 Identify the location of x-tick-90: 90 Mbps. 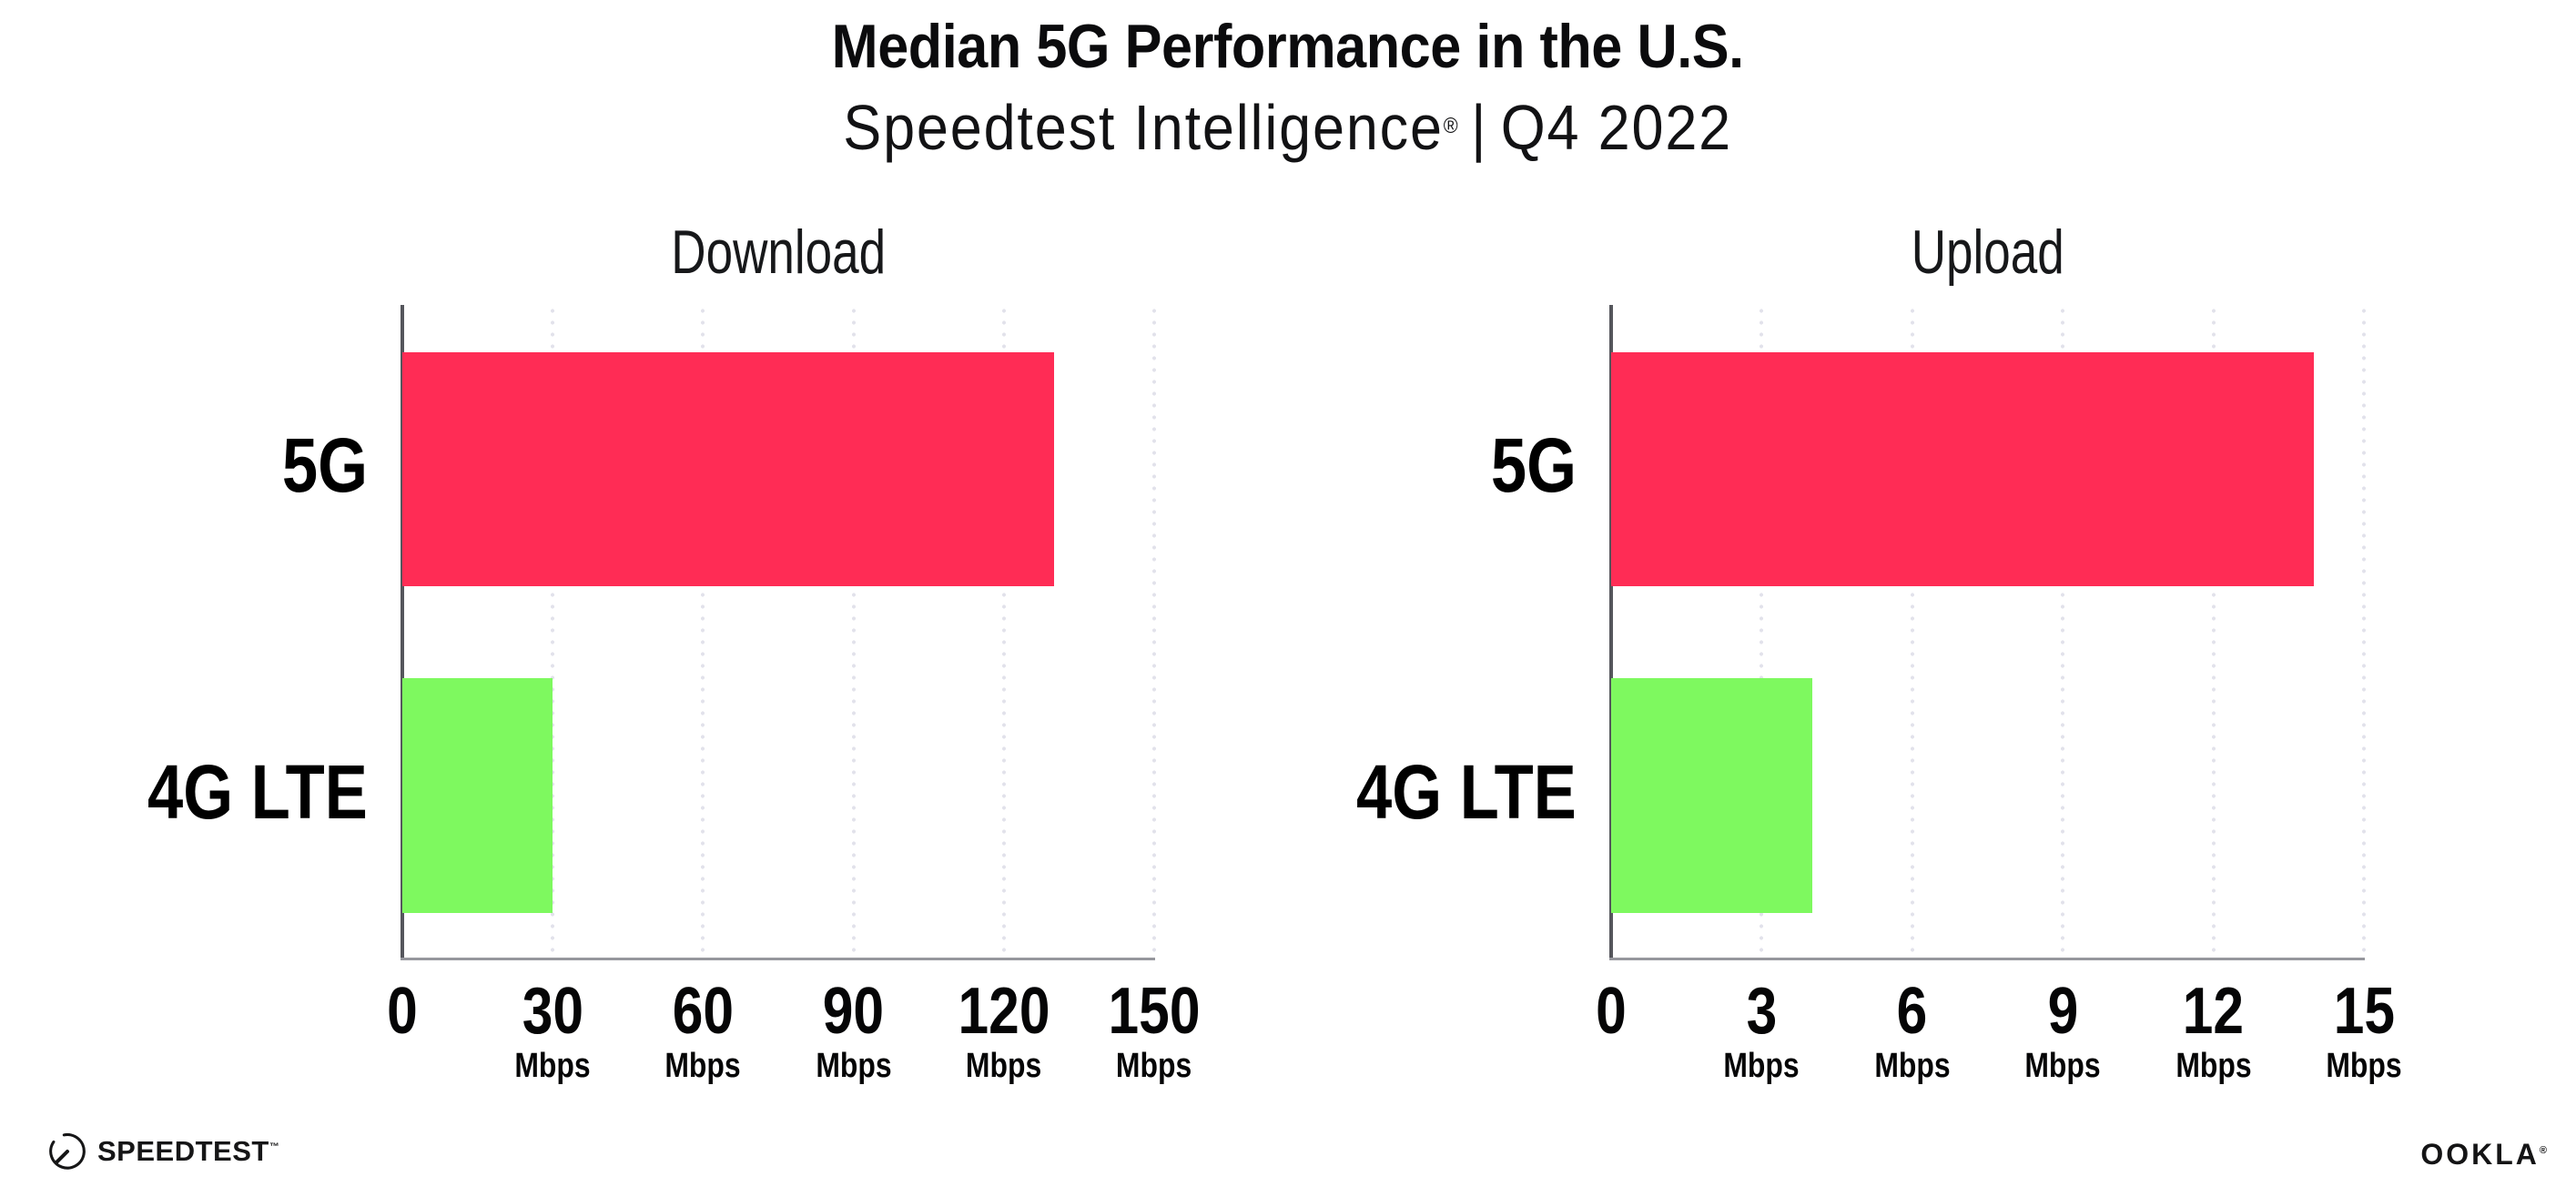
(853, 1031).